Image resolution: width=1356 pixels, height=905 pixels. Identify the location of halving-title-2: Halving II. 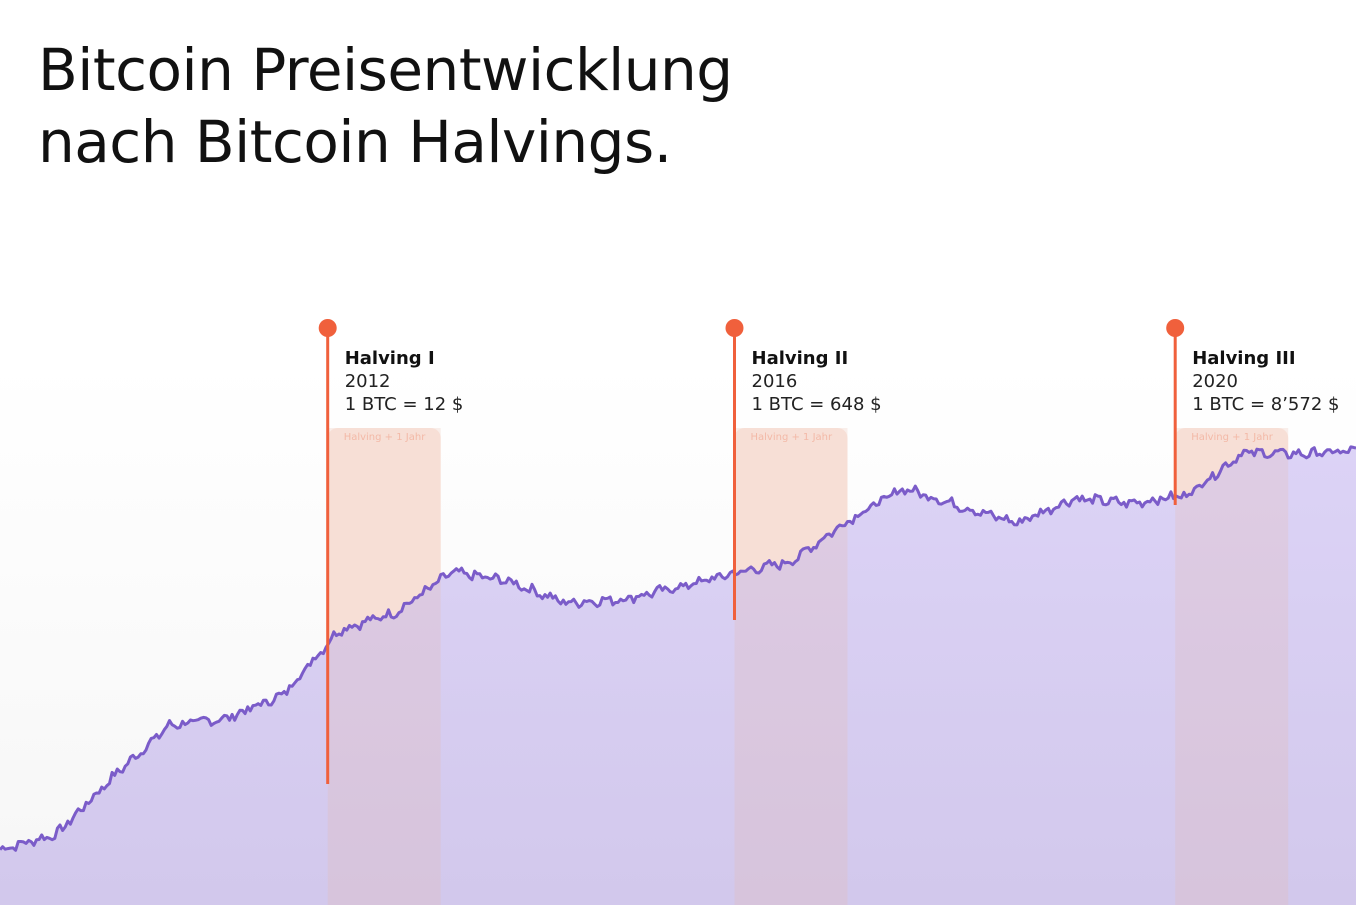
(800, 358).